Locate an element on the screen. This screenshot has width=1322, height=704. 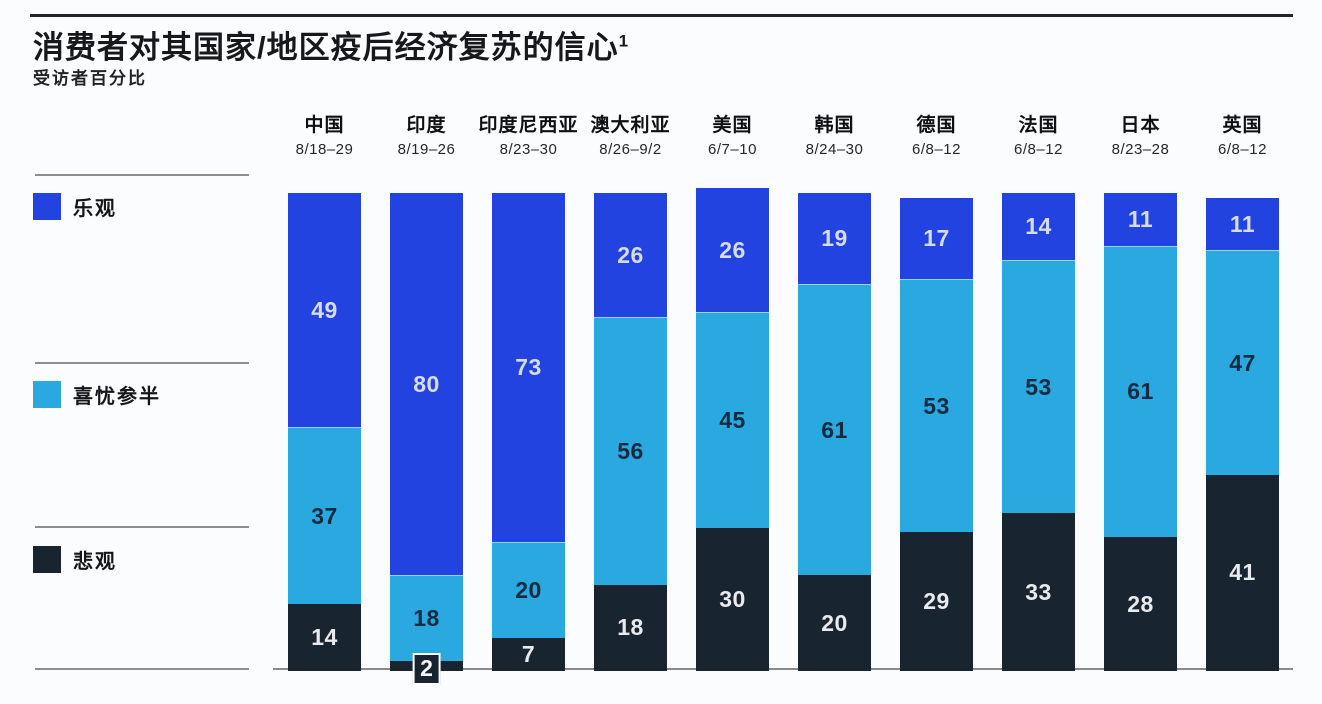
survey-date-label: 8/26–9/2 is located at coordinates (630, 149).